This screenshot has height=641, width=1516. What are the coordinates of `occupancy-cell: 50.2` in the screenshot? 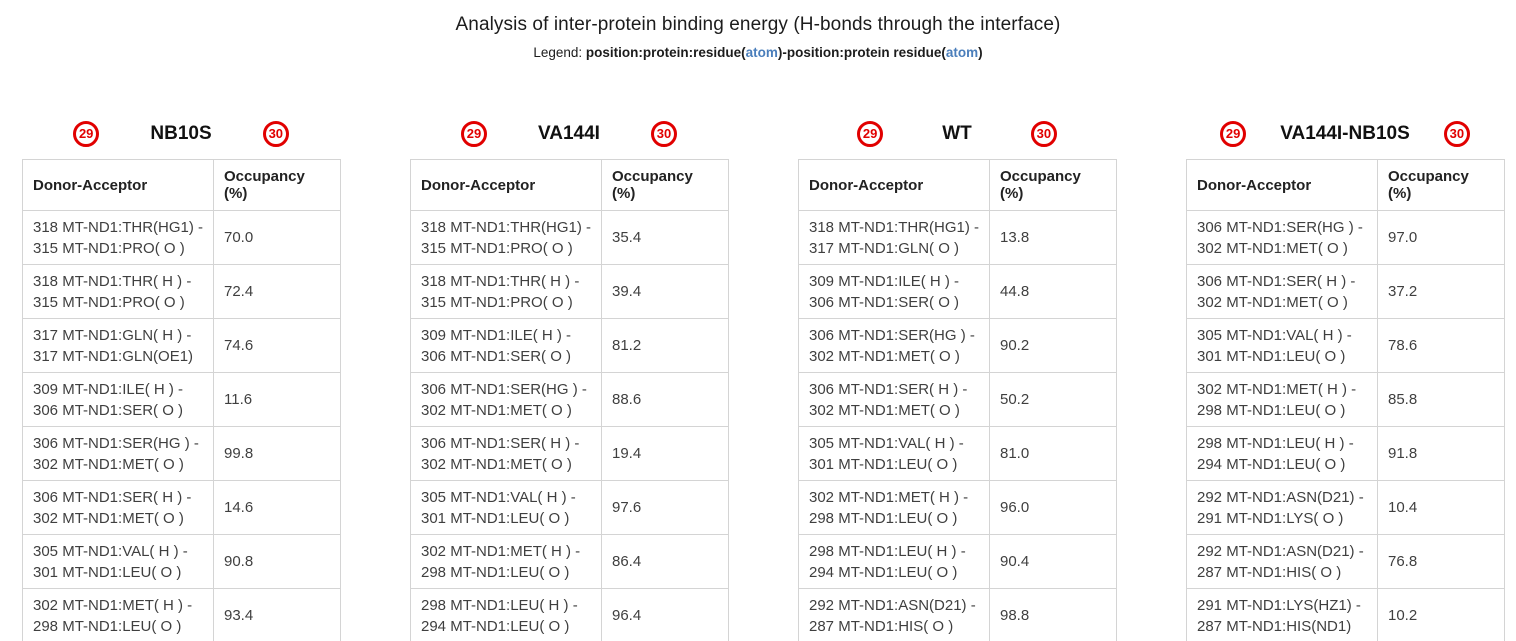 It's located at (1053, 399).